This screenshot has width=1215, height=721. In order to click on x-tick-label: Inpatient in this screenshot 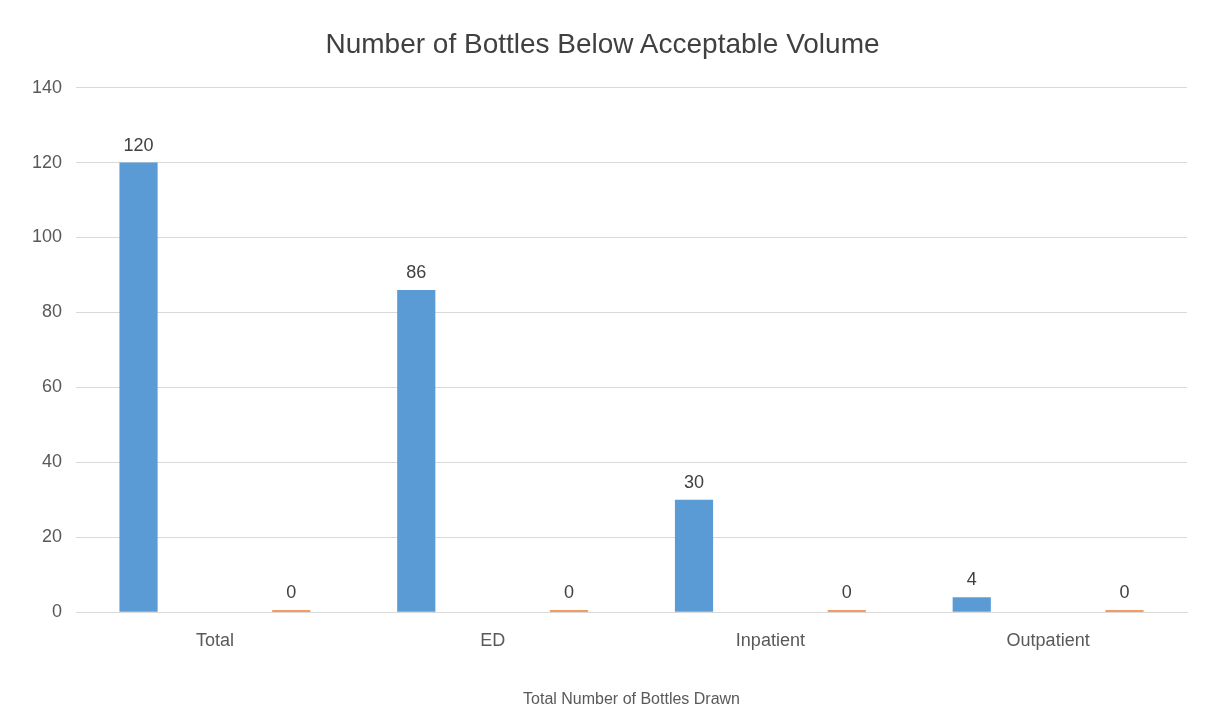, I will do `click(770, 639)`.